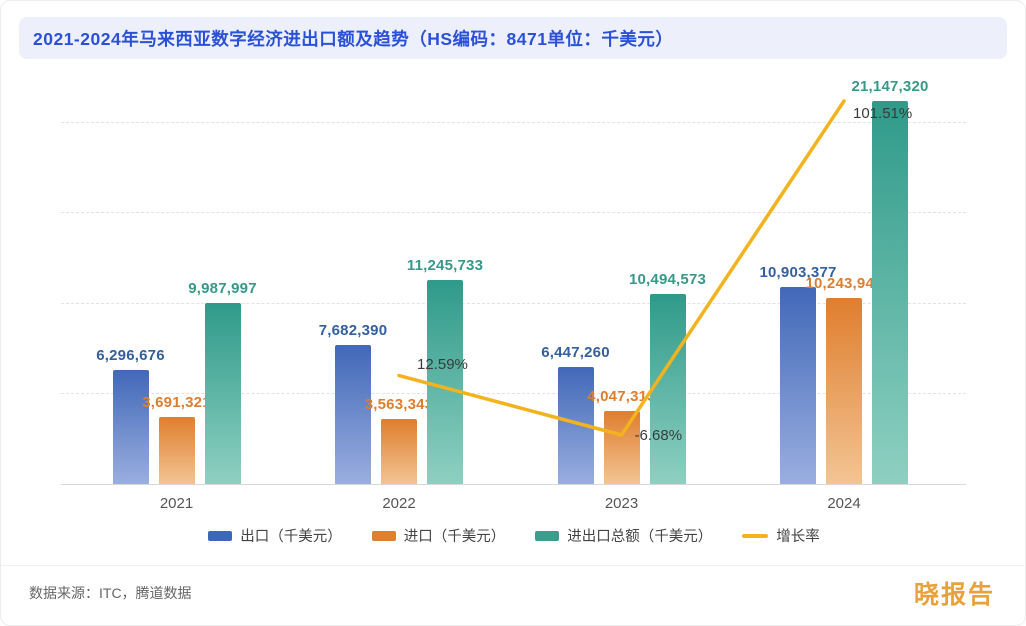 The height and width of the screenshot is (626, 1026). What do you see at coordinates (621, 503) in the screenshot?
I see `x-axis-label-2023: 2023` at bounding box center [621, 503].